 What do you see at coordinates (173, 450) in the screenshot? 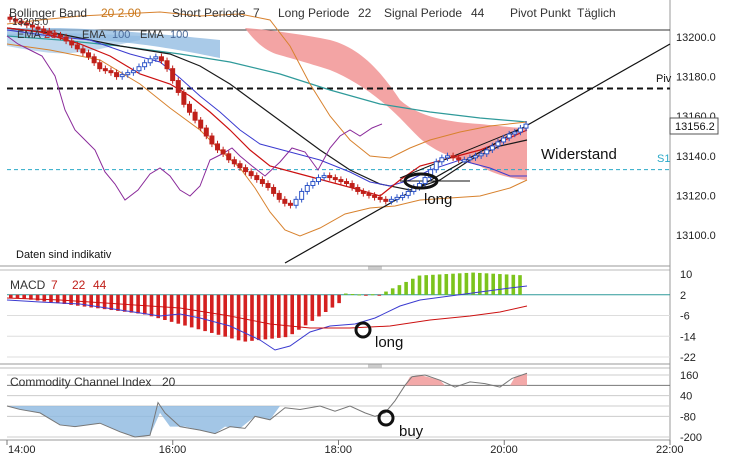
I see `x-tick-label: 16:00` at bounding box center [173, 450].